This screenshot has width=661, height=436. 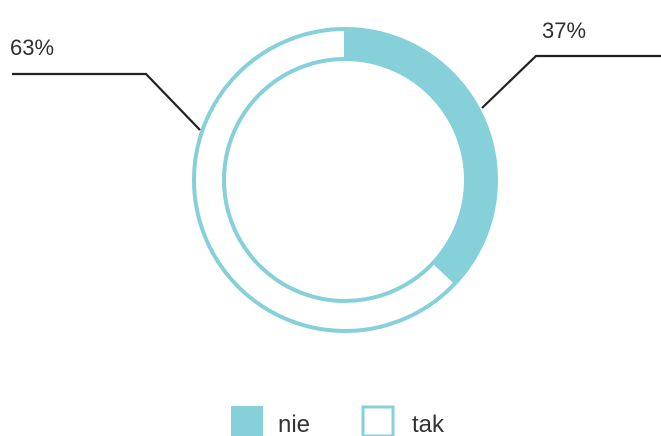 What do you see at coordinates (378, 420) in the screenshot?
I see `legend-swatch-tak` at bounding box center [378, 420].